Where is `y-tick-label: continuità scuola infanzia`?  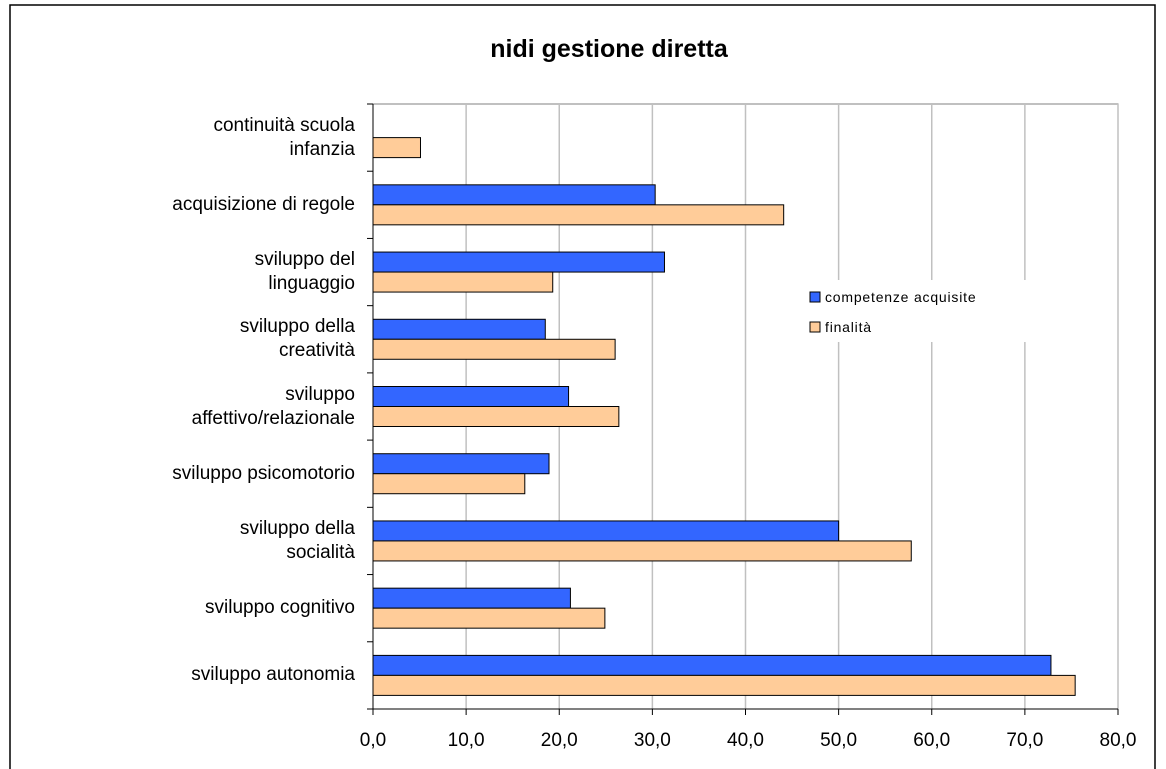
y-tick-label: continuità scuola infanzia is located at coordinates (284, 137).